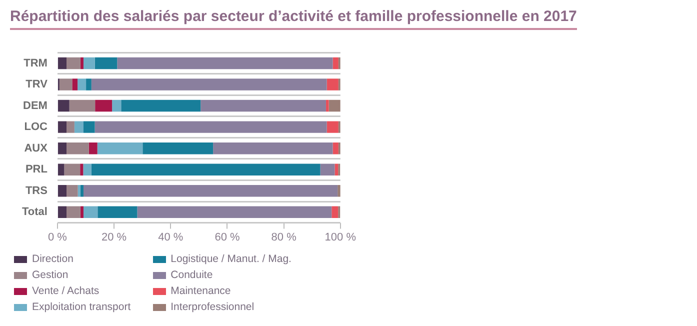  What do you see at coordinates (35, 212) in the screenshot?
I see `y-tick-label: Total` at bounding box center [35, 212].